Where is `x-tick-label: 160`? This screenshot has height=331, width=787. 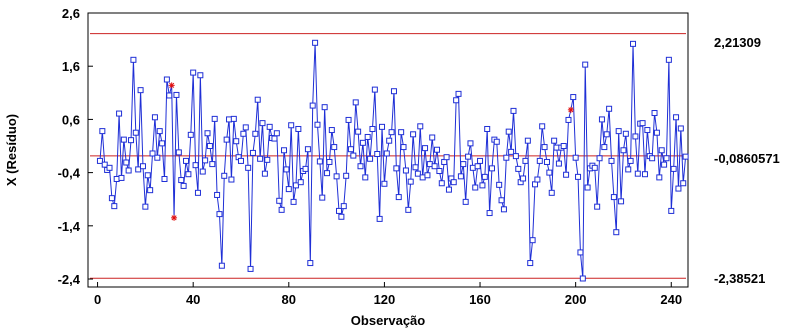
x-tick-label: 160 is located at coordinates (480, 299).